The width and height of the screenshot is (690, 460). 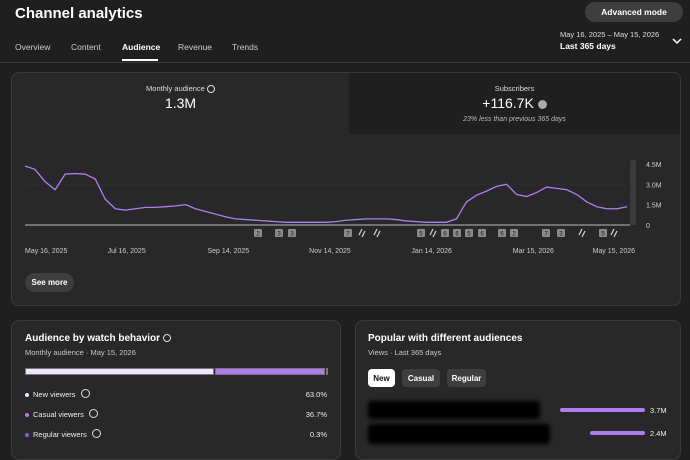 What do you see at coordinates (318, 434) in the screenshot?
I see `legend-value: 0.3%` at bounding box center [318, 434].